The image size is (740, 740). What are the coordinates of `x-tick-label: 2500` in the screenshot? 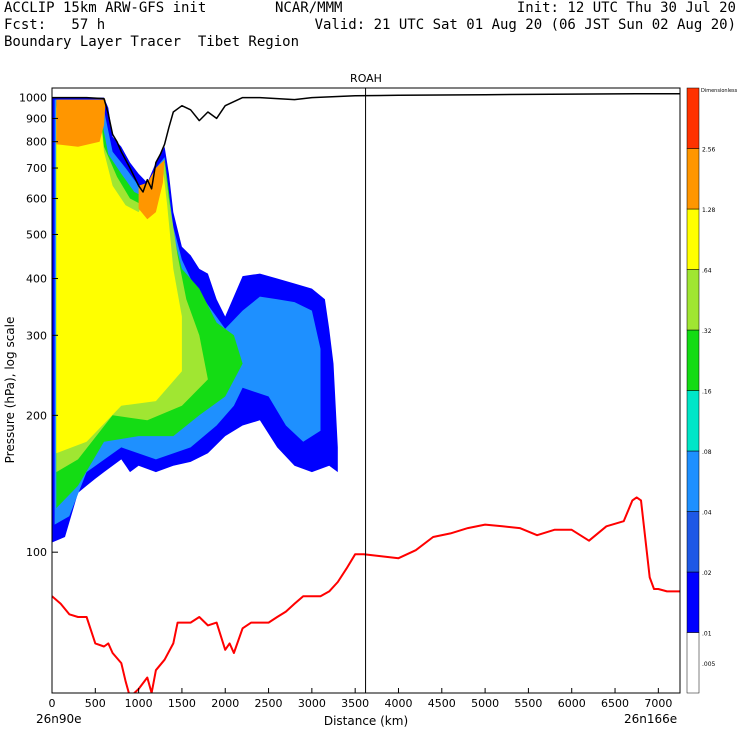 It's located at (269, 703).